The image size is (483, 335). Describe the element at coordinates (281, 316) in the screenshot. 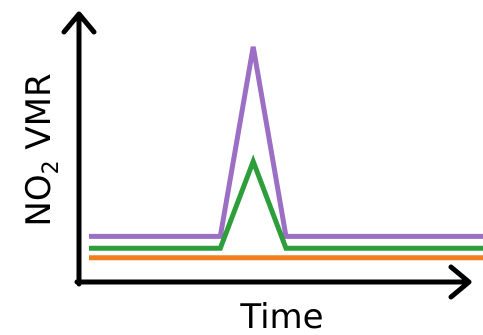

I see `x-axis-label: Time` at that location.